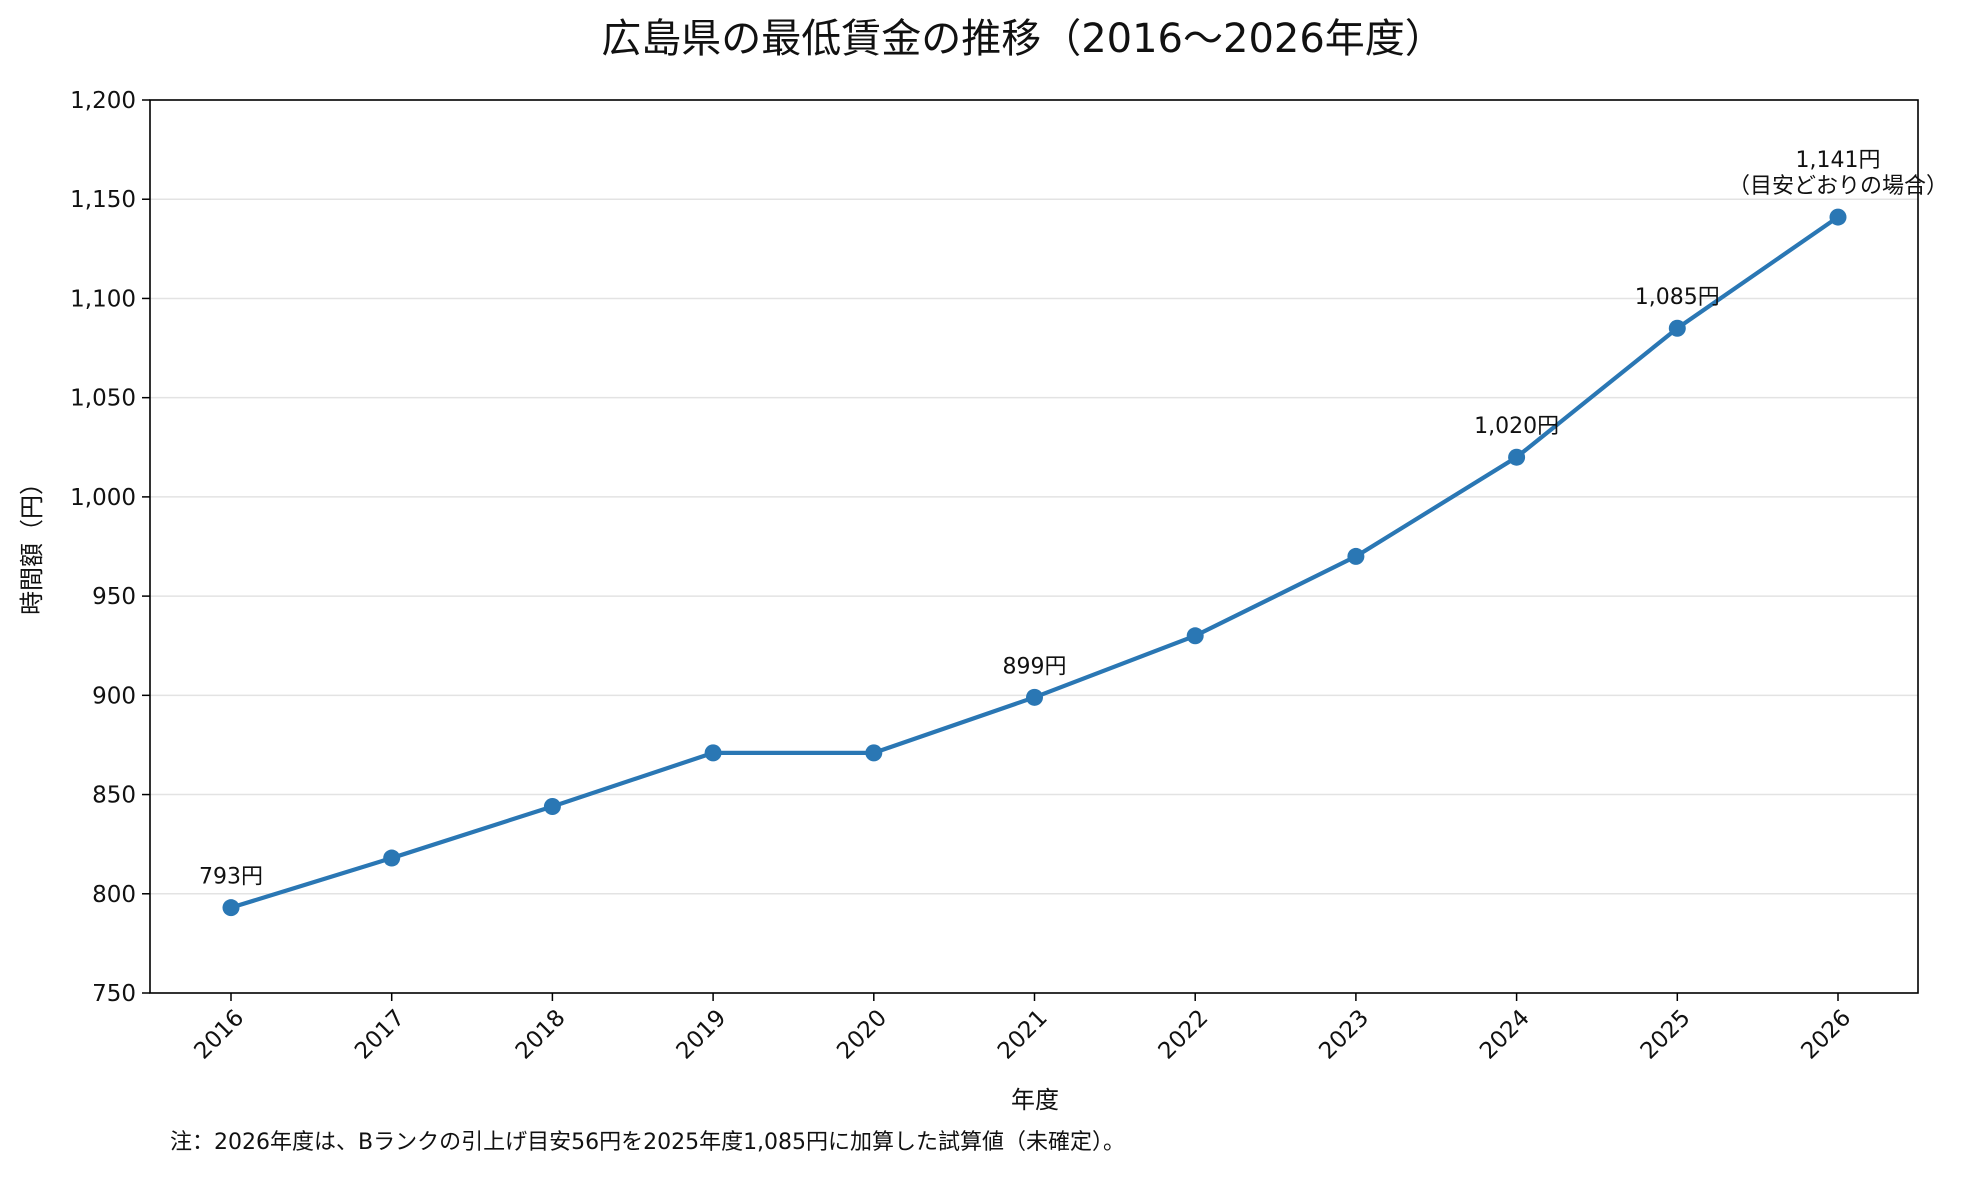  What do you see at coordinates (1344, 1035) in the screenshot?
I see `x-tick-label: 2023` at bounding box center [1344, 1035].